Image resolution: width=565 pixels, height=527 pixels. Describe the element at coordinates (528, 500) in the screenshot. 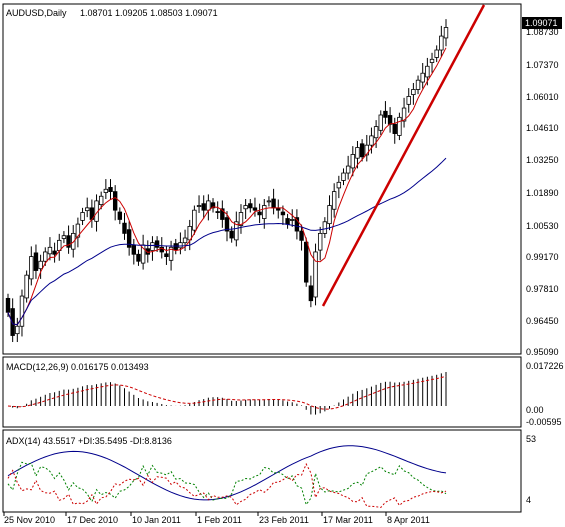

I see `adx-y-tick: 4` at that location.